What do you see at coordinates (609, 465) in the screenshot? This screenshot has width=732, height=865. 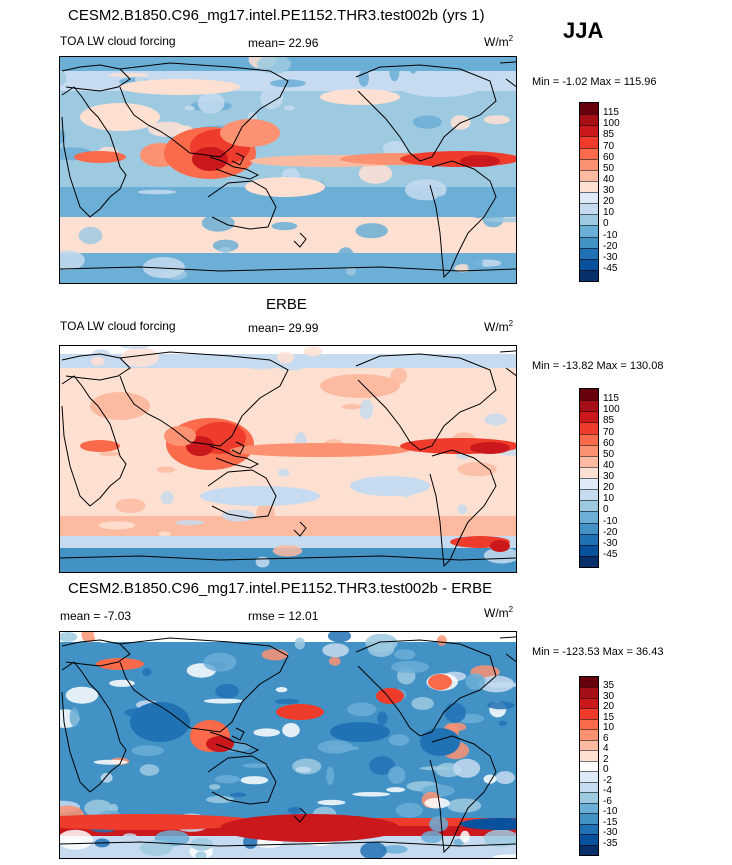 I see `colorbar-tick-label: 40` at bounding box center [609, 465].